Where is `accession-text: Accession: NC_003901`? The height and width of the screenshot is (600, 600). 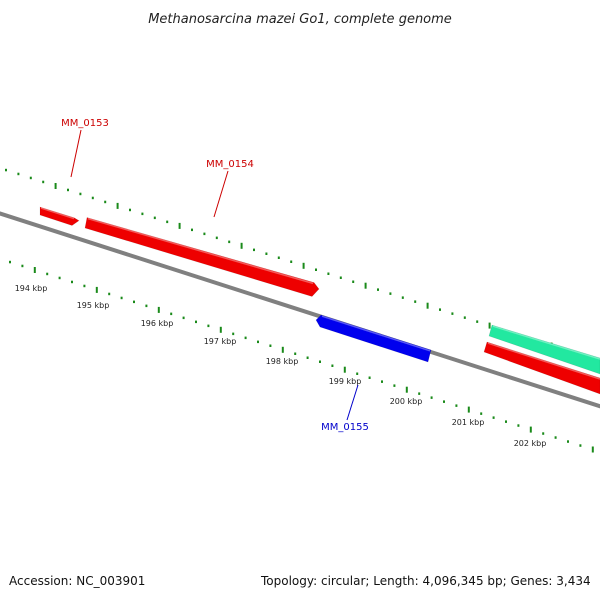
accession-text: Accession: NC_003901 is located at coordinates (77, 581).